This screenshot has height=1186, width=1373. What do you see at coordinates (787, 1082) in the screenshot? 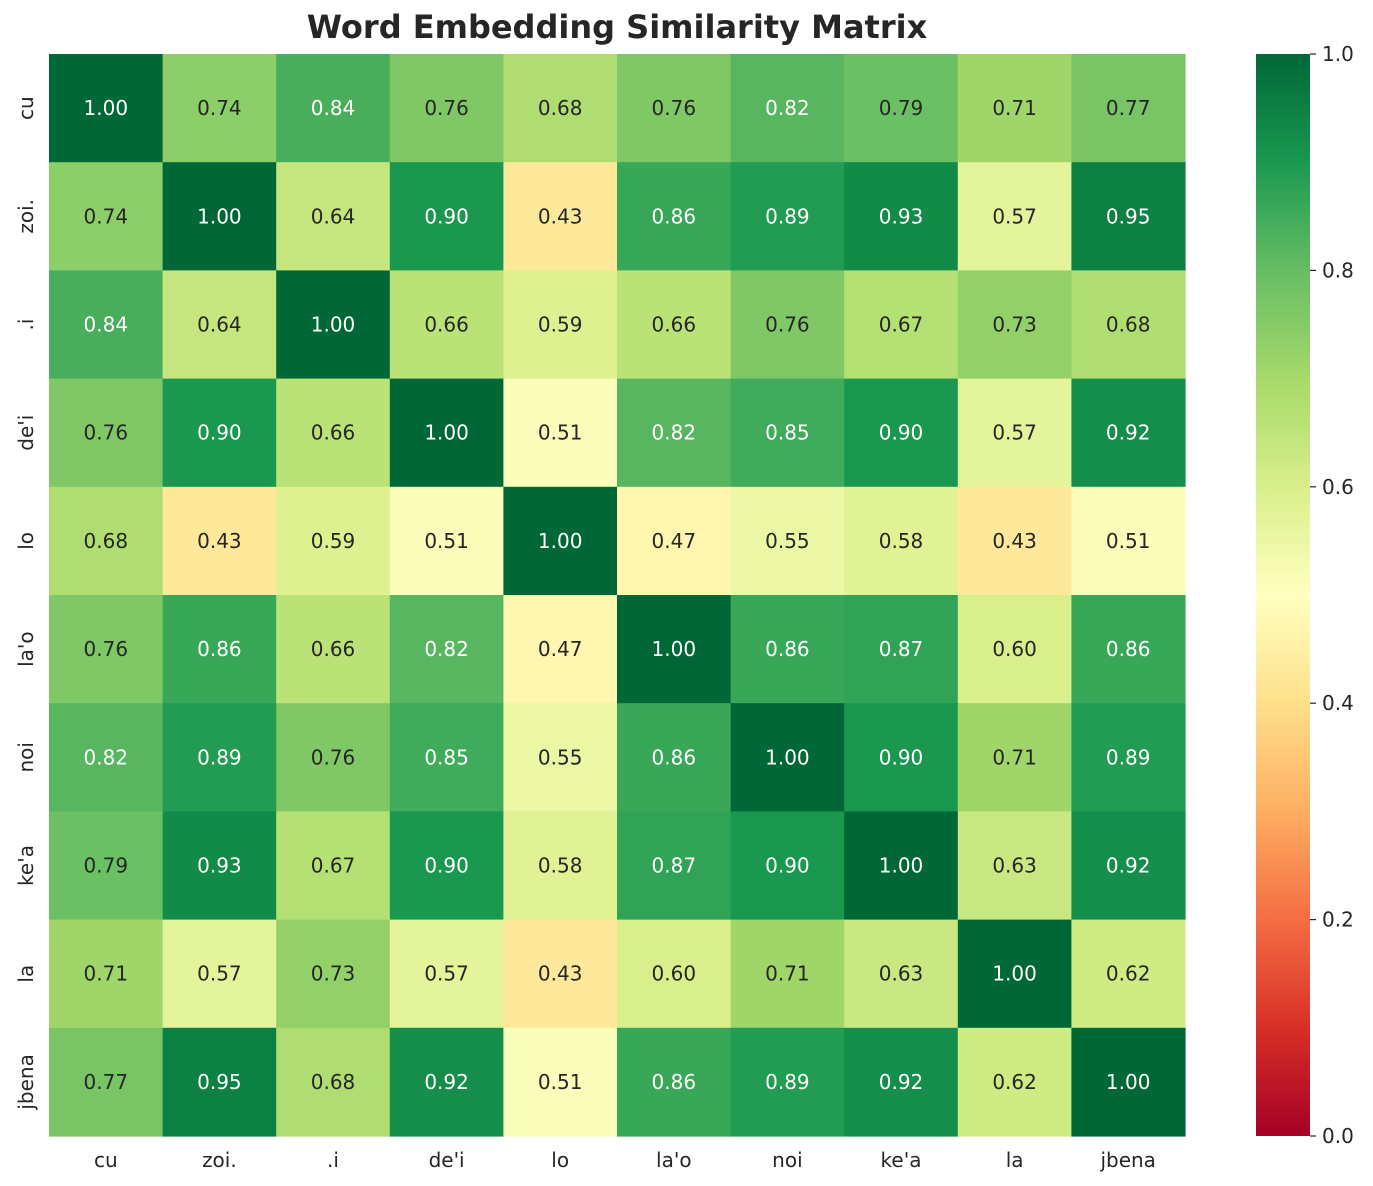
I see `cell-value-label: 0.89` at bounding box center [787, 1082].